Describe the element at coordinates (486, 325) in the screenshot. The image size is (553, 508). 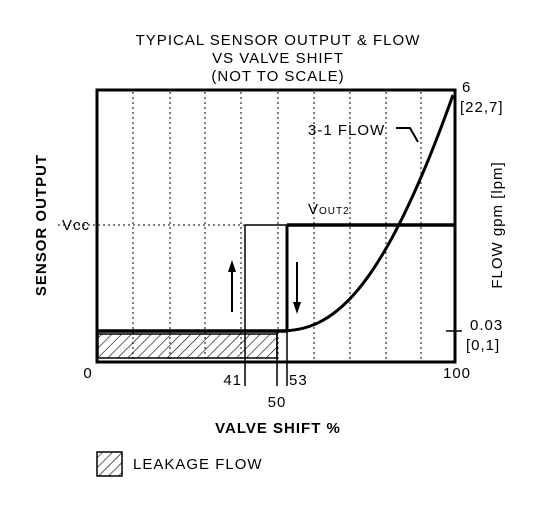
I see `right-bottom-value: 0.03` at that location.